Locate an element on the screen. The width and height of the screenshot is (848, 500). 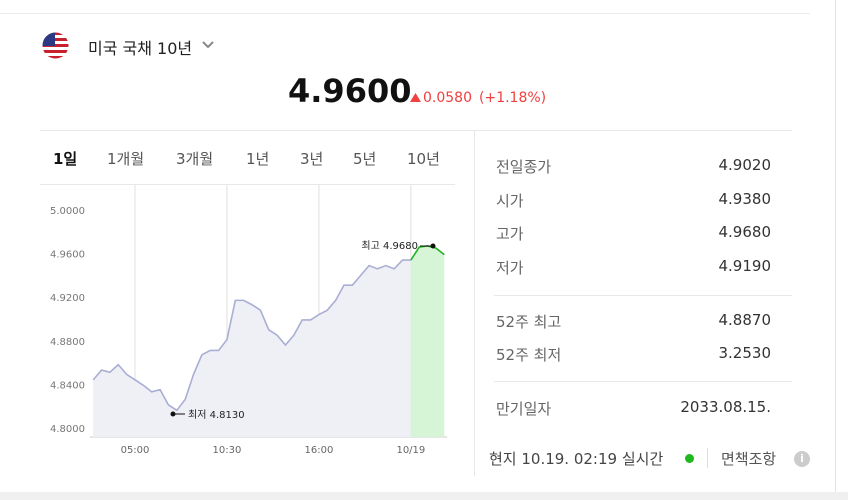
y-tick-label: 4.8400 is located at coordinates (67, 385).